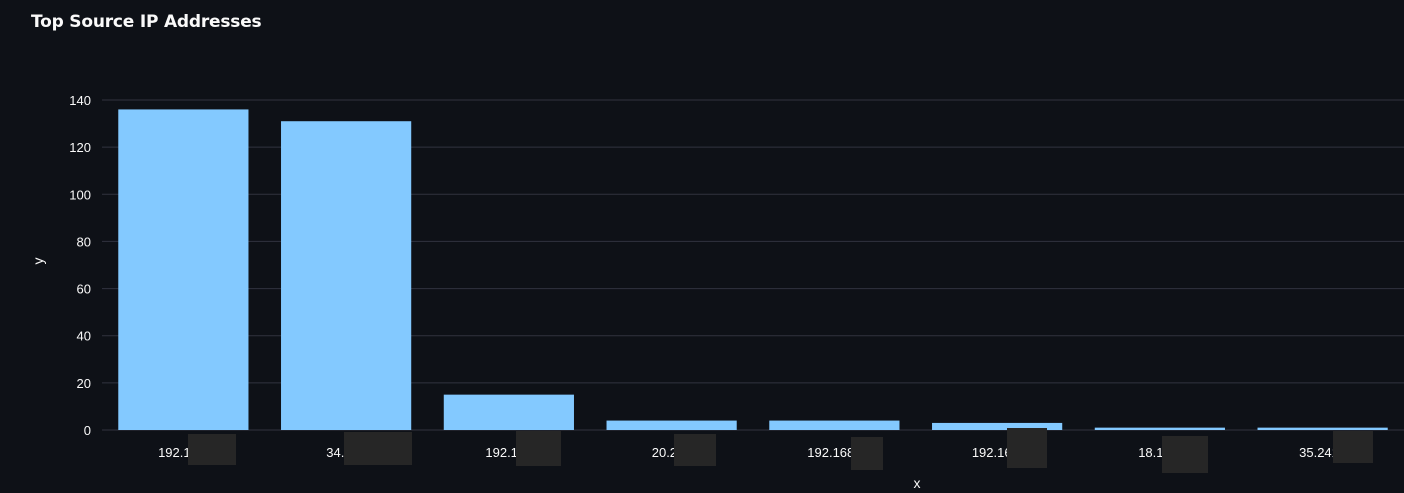 The image size is (1404, 493). Describe the element at coordinates (80, 147) in the screenshot. I see `y-tick-label: 120` at that location.